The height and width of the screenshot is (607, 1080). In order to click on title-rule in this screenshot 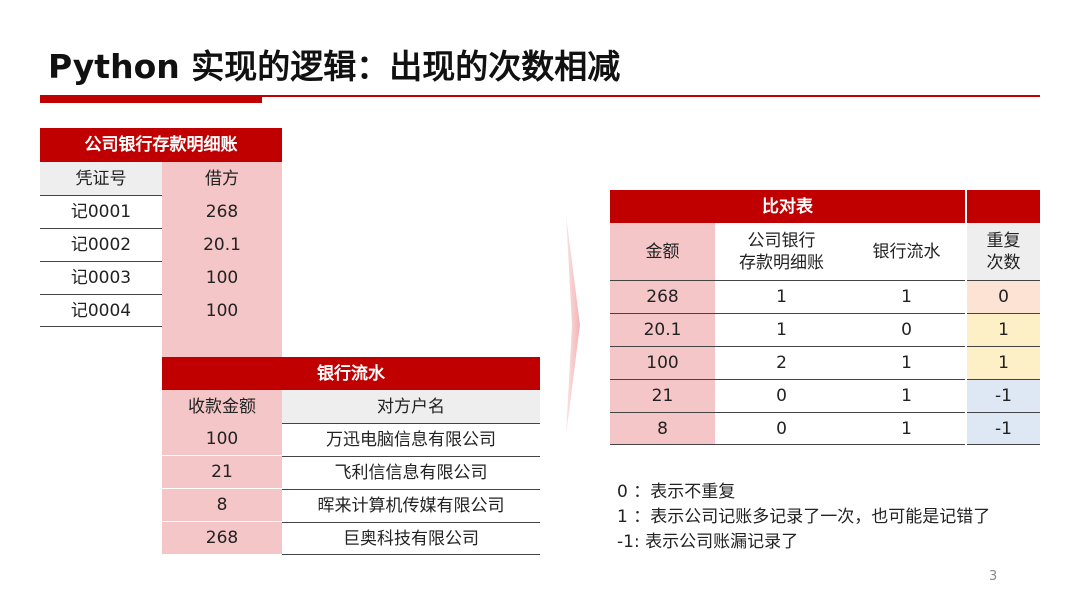, I will do `click(540, 96)`.